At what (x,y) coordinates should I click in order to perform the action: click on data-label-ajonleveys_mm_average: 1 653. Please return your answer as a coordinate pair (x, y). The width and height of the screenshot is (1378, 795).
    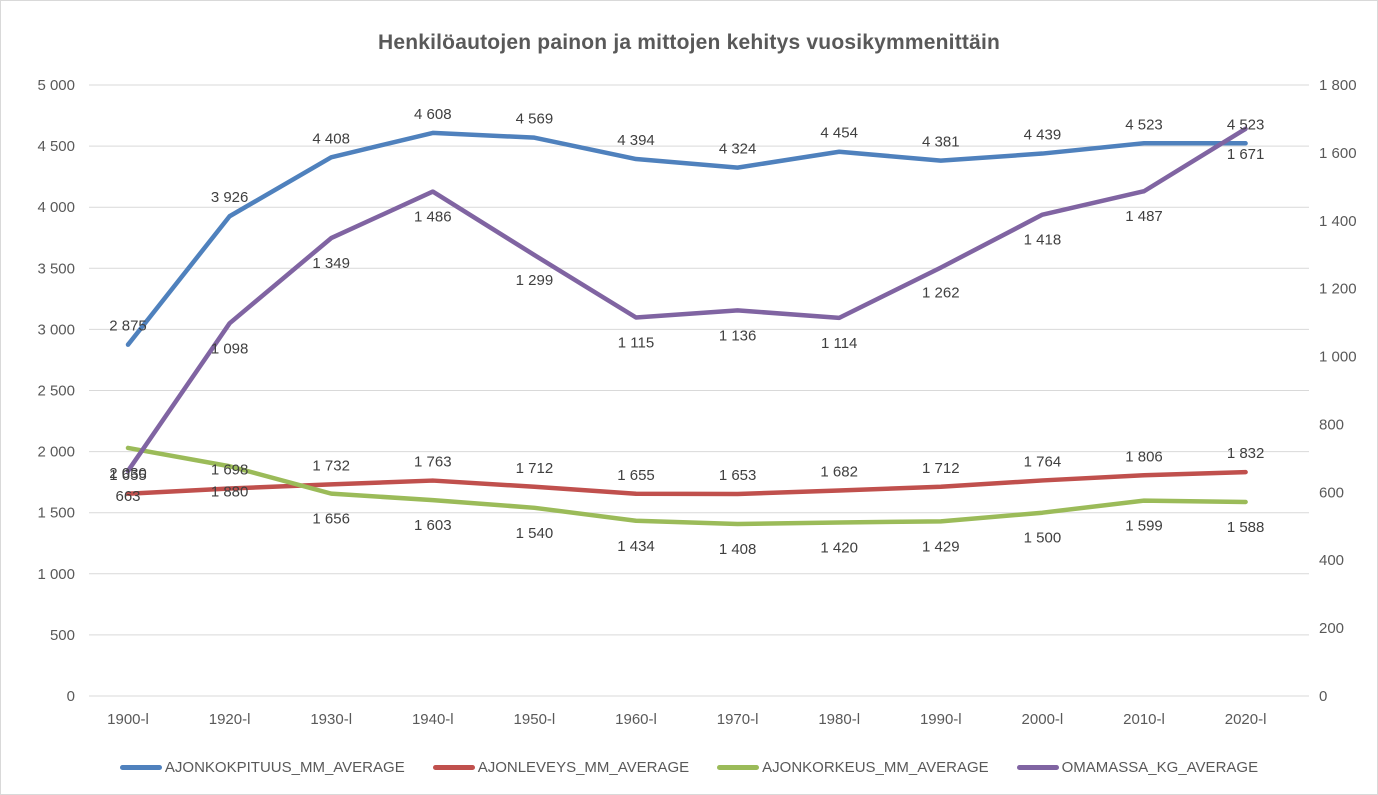
    Looking at the image, I should click on (738, 475).